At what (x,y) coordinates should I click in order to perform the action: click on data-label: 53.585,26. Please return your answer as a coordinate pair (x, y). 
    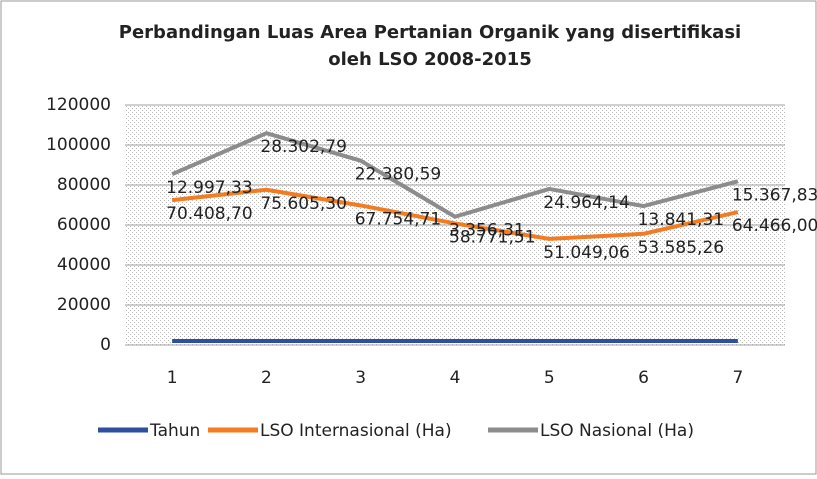
    Looking at the image, I should click on (681, 248).